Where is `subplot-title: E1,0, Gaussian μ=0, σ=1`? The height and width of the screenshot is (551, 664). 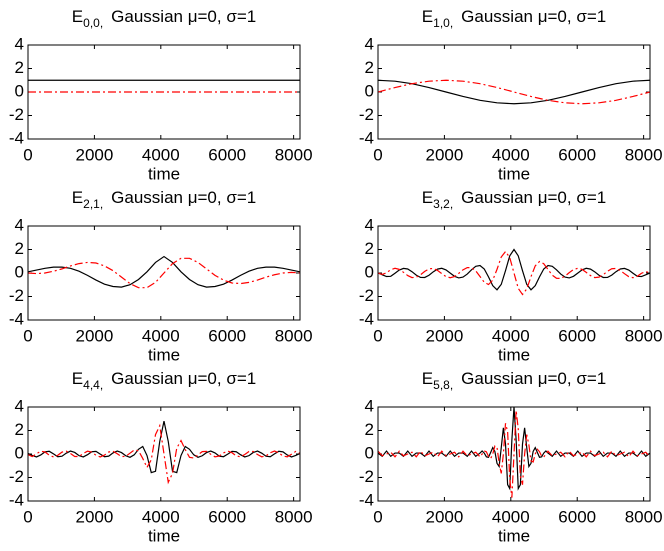
subplot-title: E1,0, Gaussian μ=0, σ=1 is located at coordinates (514, 18).